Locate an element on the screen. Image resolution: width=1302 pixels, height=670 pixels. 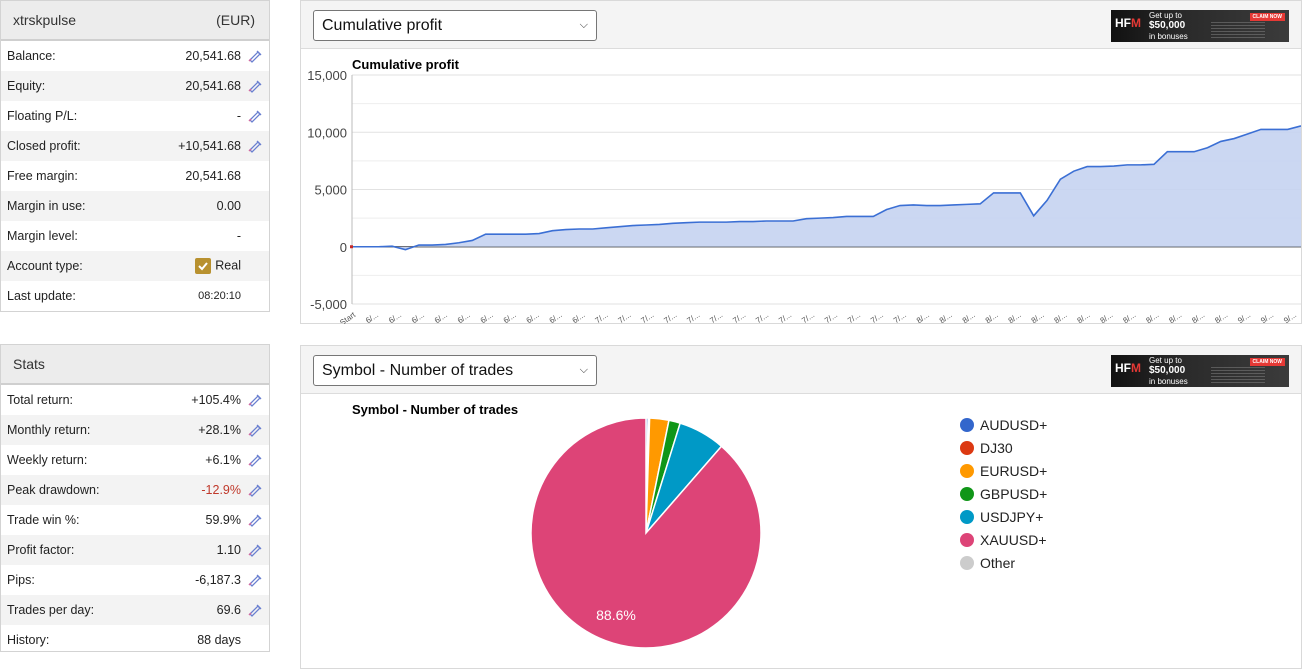
legend-item: XAUUSD+ is located at coordinates (1003, 540).